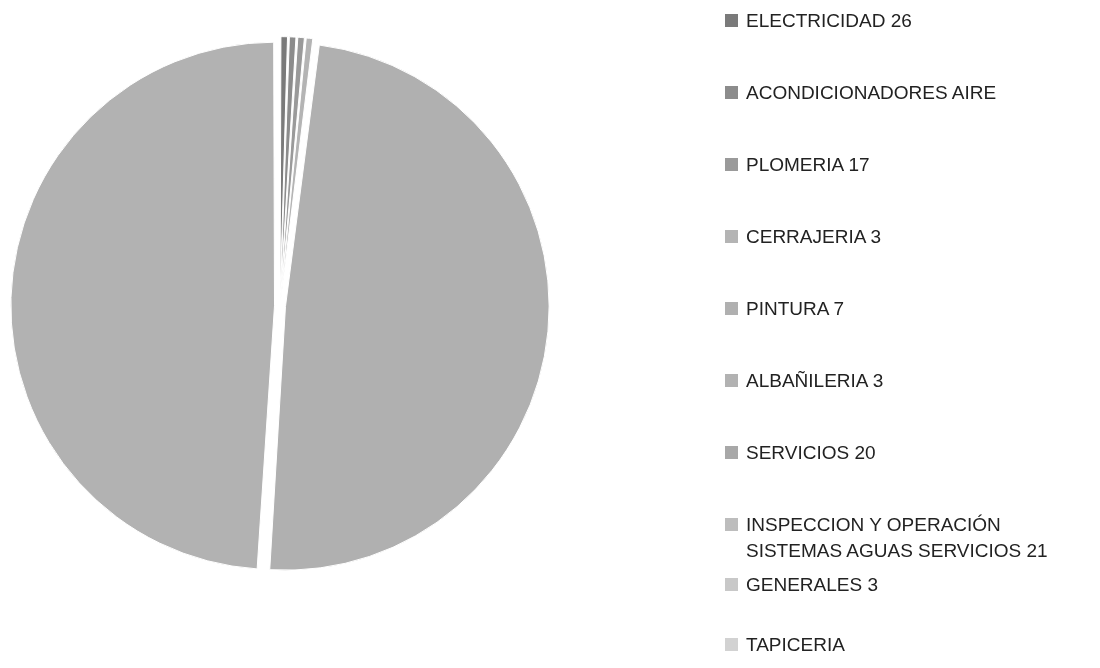  Describe the element at coordinates (808, 165) in the screenshot. I see `legend-label: PLOMERIA 17` at that location.